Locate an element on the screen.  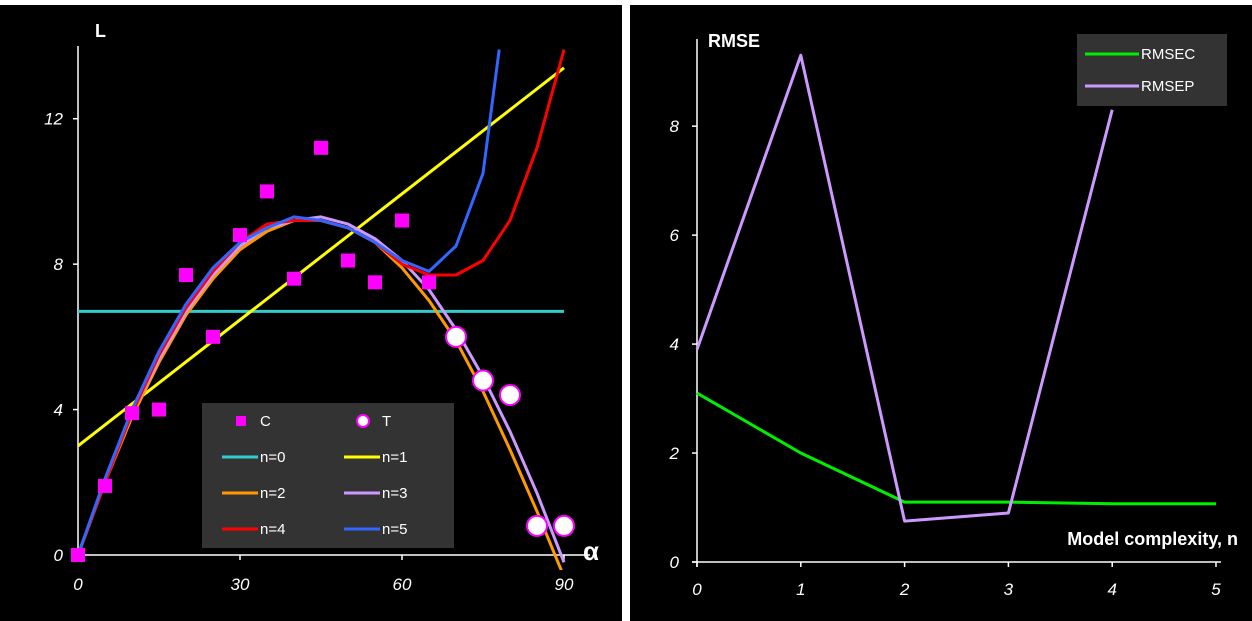
legend-label-RMSEP: RMSEP is located at coordinates (1167, 86).